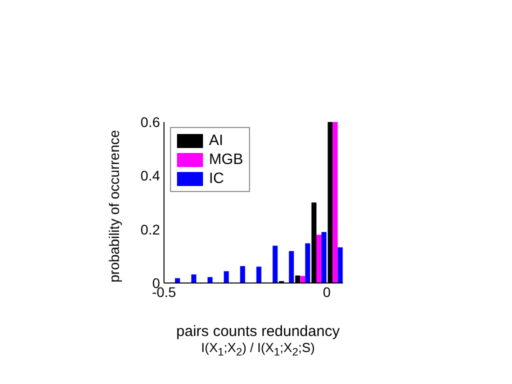 This screenshot has height=384, width=512. What do you see at coordinates (216, 178) in the screenshot?
I see `legend-label: IC` at bounding box center [216, 178].